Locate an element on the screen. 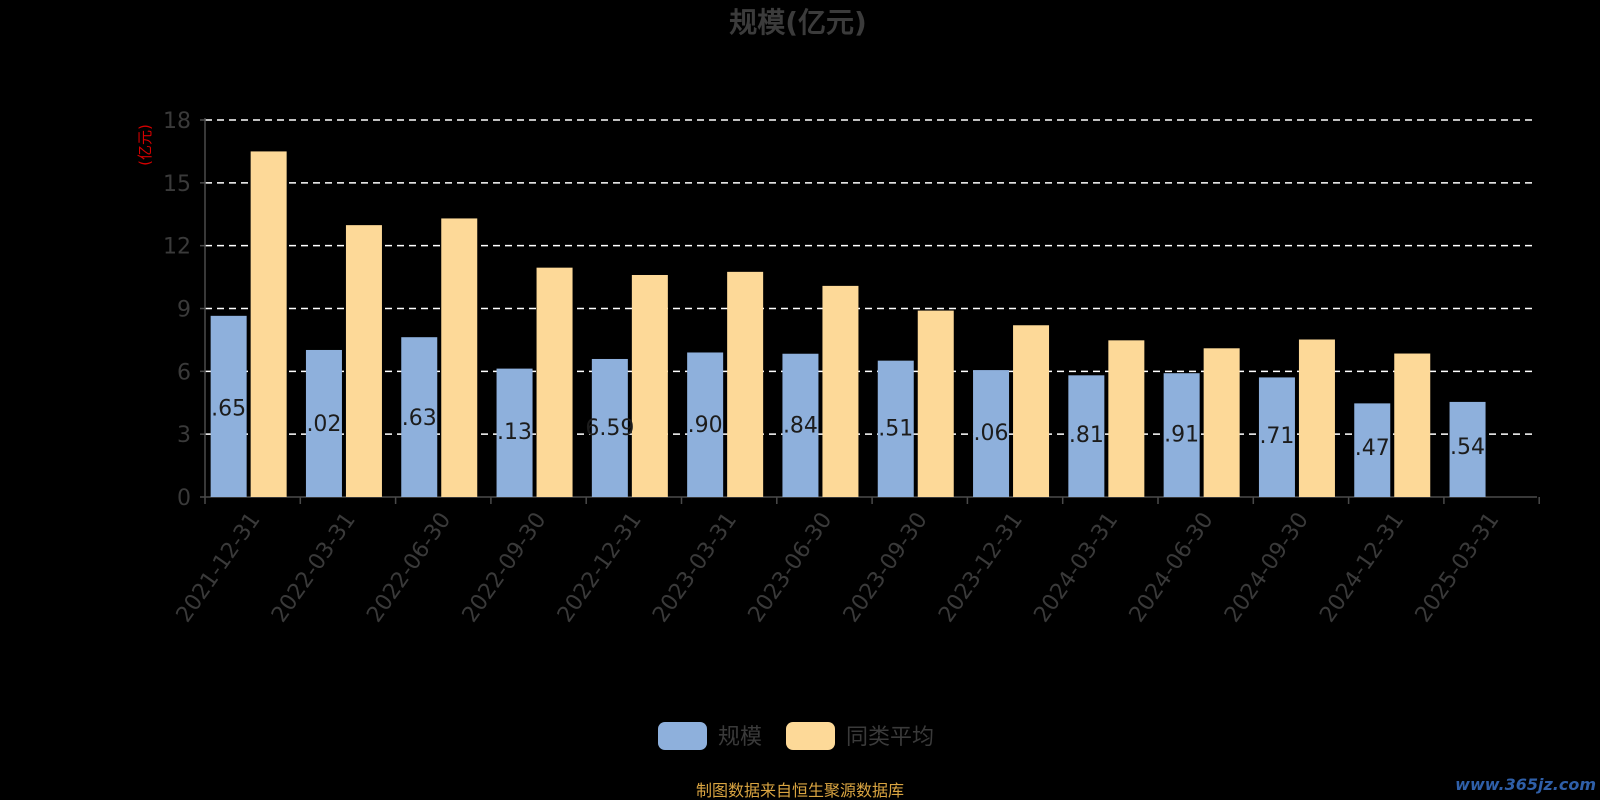 This screenshot has width=1600, height=800. bar-scale-value-label: .71 is located at coordinates (1276, 436).